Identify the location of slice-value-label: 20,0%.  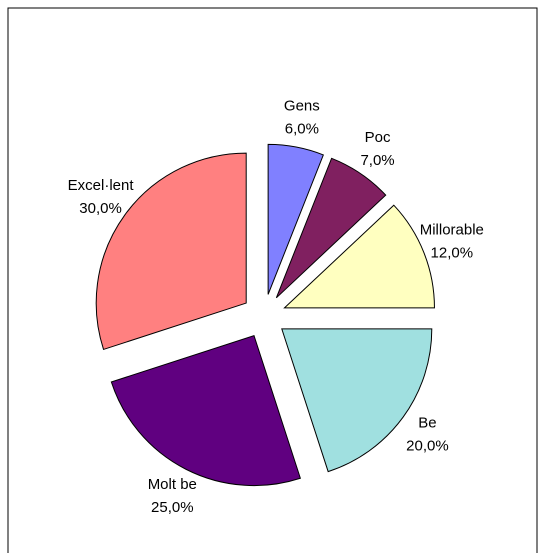
(427, 446).